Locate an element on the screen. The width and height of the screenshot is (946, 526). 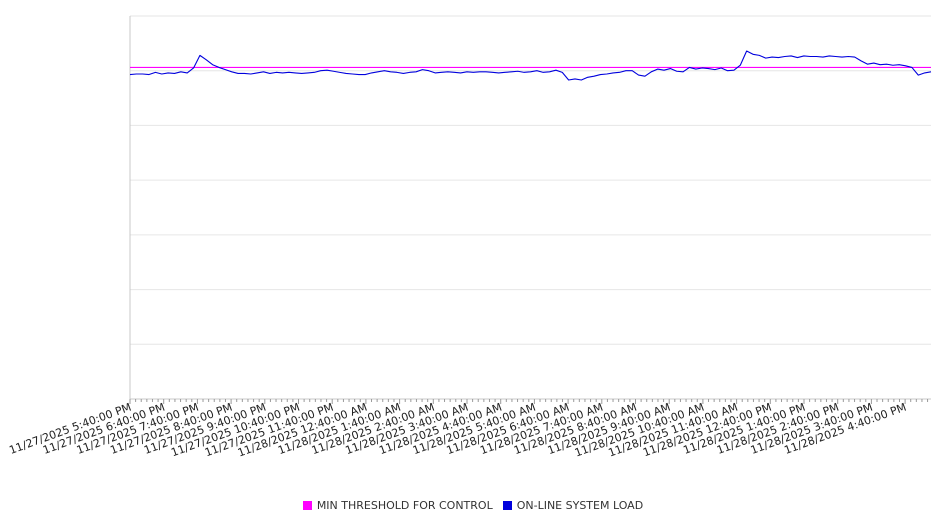
legend-item-threshold: MIN THRESHOLD FOR CONTROL is located at coordinates (397, 505).